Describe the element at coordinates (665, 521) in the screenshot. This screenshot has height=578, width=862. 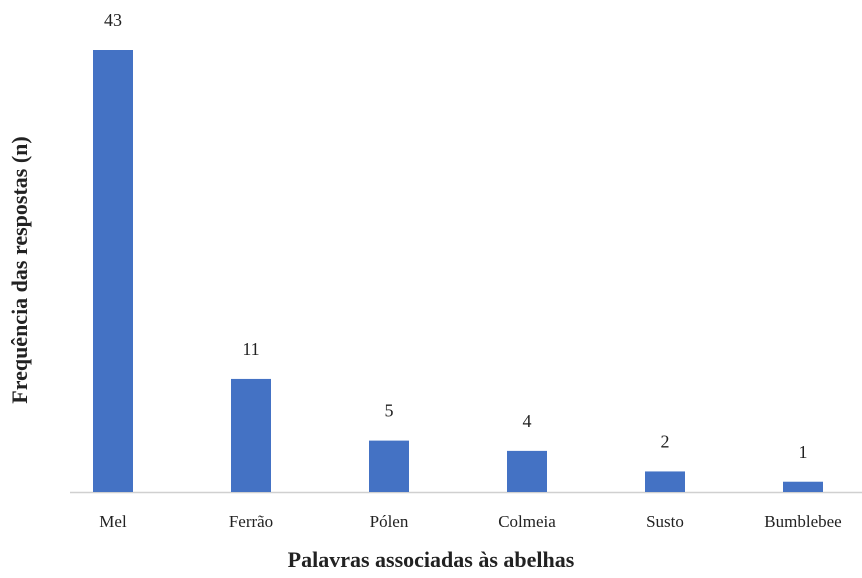
I see `x-tick-label: Susto` at that location.